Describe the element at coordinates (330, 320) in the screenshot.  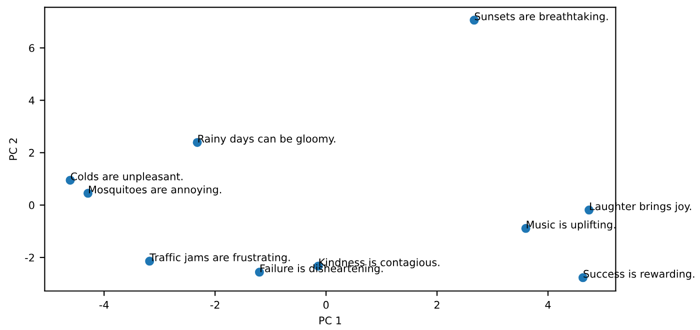
I see `x-axis-title: PC 1` at that location.